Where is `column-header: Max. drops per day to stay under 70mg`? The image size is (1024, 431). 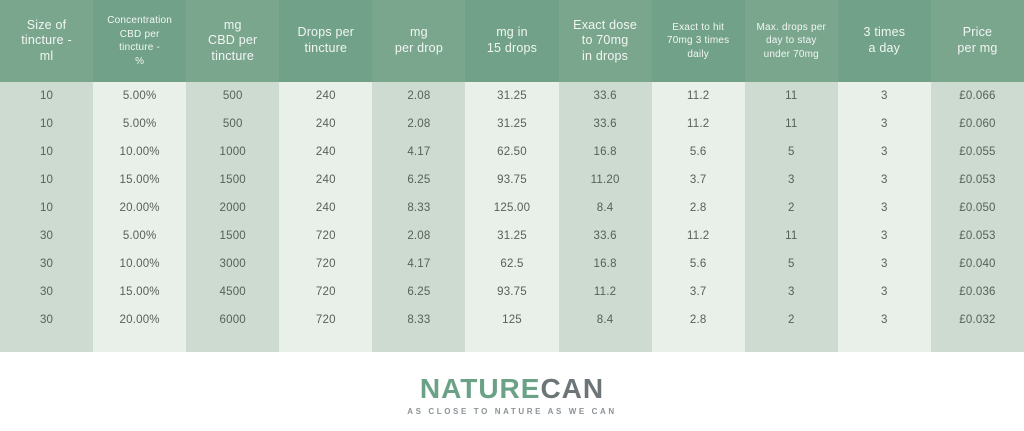
column-header: Max. drops per day to stay under 70mg is located at coordinates (791, 41).